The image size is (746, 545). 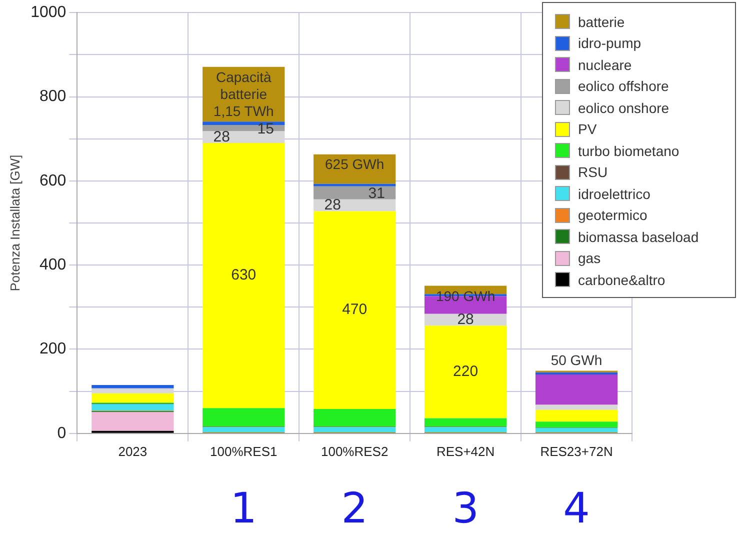 I want to click on annotation: 625 GWh, so click(x=355, y=165).